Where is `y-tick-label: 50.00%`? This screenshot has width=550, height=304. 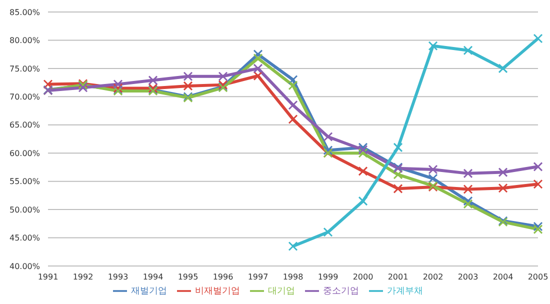
y-tick-label: 50.00% is located at coordinates (24, 209).